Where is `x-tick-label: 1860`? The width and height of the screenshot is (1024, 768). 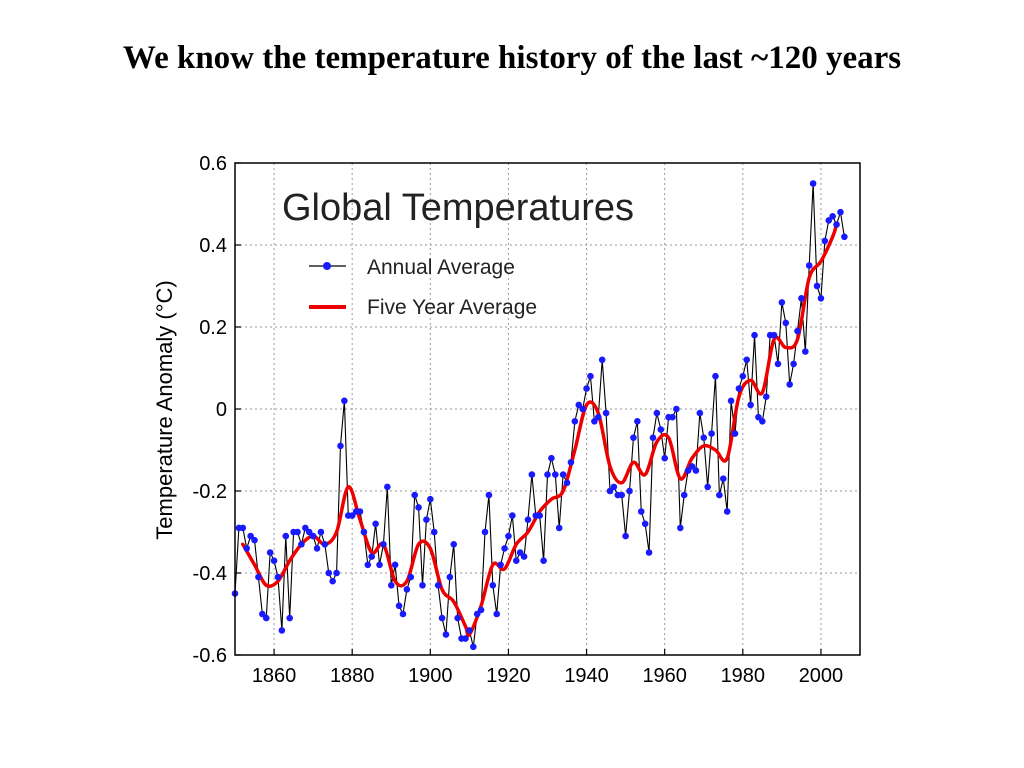
x-tick-label: 1860 is located at coordinates (274, 676).